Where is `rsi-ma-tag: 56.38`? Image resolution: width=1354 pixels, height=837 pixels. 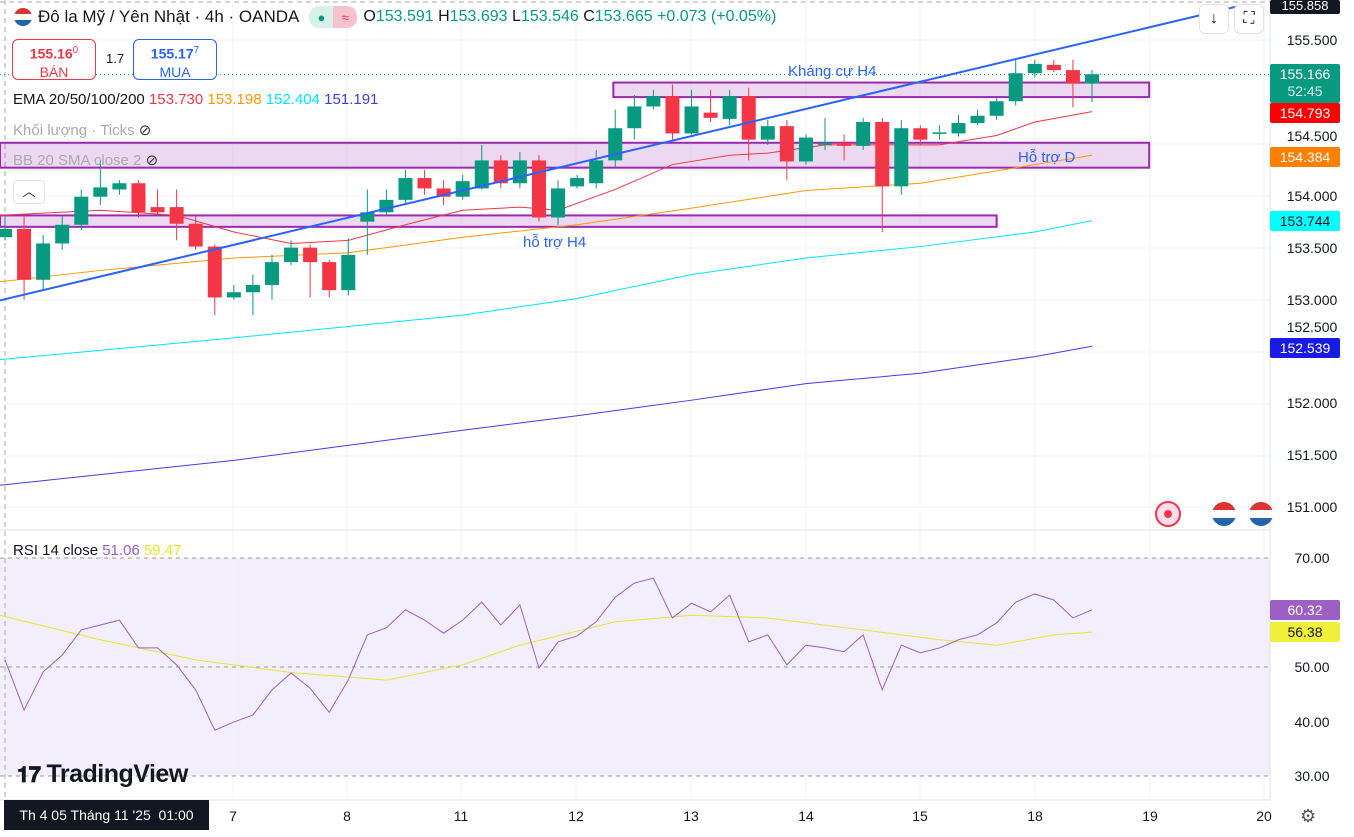 rsi-ma-tag: 56.38 is located at coordinates (1305, 632).